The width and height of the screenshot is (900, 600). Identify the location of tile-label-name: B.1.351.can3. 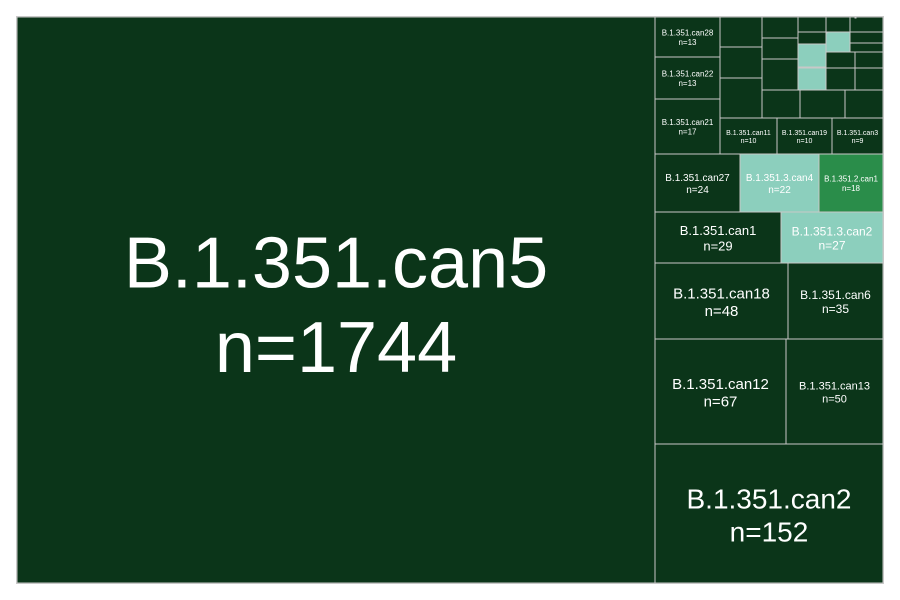
(857, 133).